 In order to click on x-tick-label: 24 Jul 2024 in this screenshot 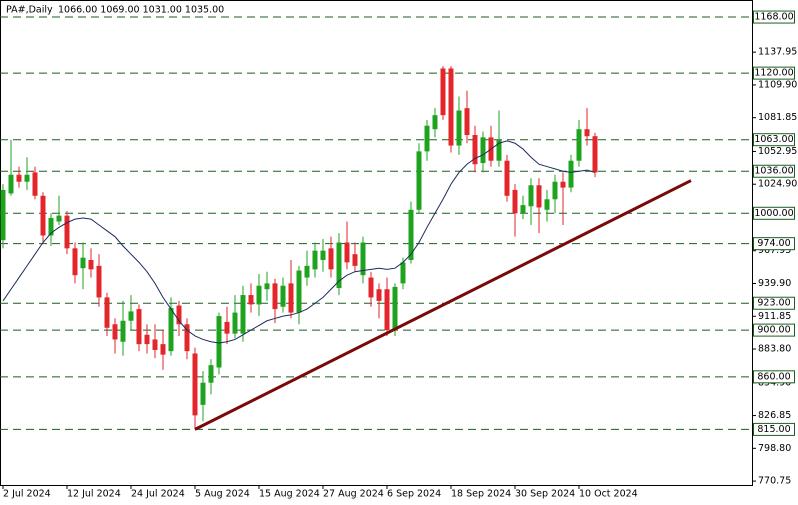, I will do `click(158, 494)`.